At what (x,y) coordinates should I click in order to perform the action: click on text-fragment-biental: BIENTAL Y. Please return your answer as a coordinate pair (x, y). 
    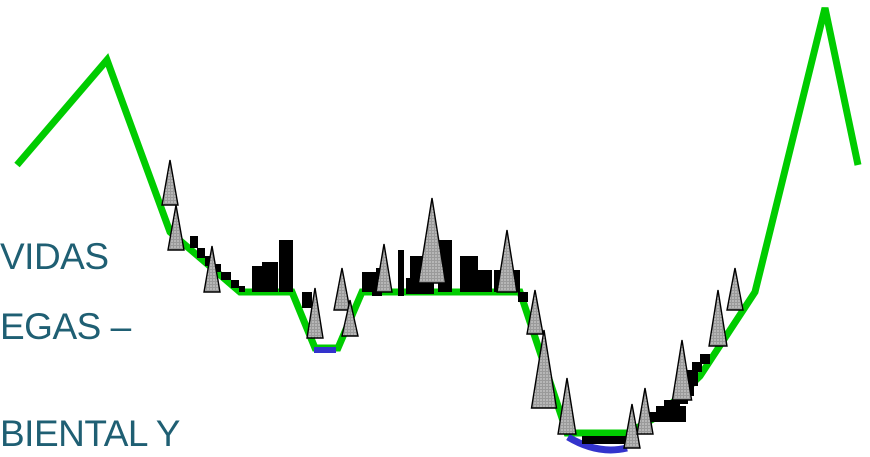
    Looking at the image, I should click on (90, 433).